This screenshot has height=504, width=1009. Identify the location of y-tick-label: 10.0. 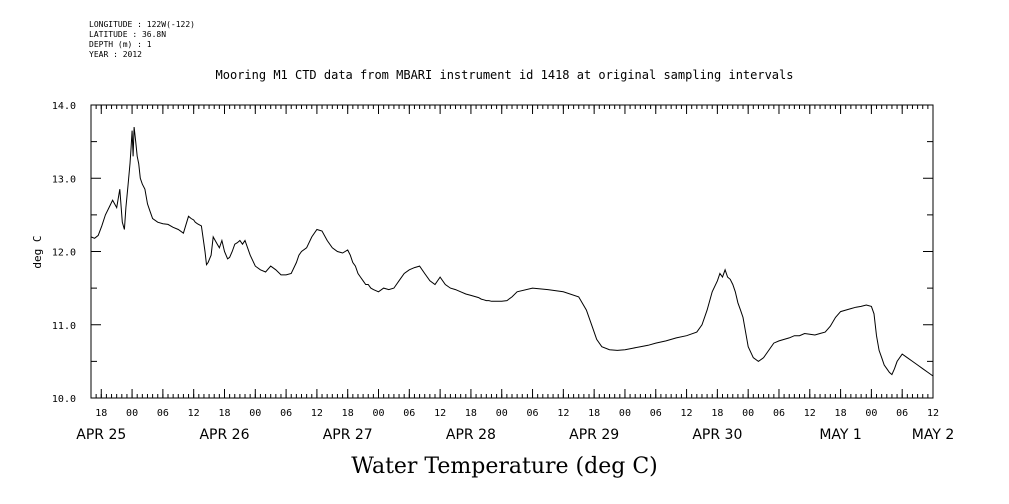
(64, 399).